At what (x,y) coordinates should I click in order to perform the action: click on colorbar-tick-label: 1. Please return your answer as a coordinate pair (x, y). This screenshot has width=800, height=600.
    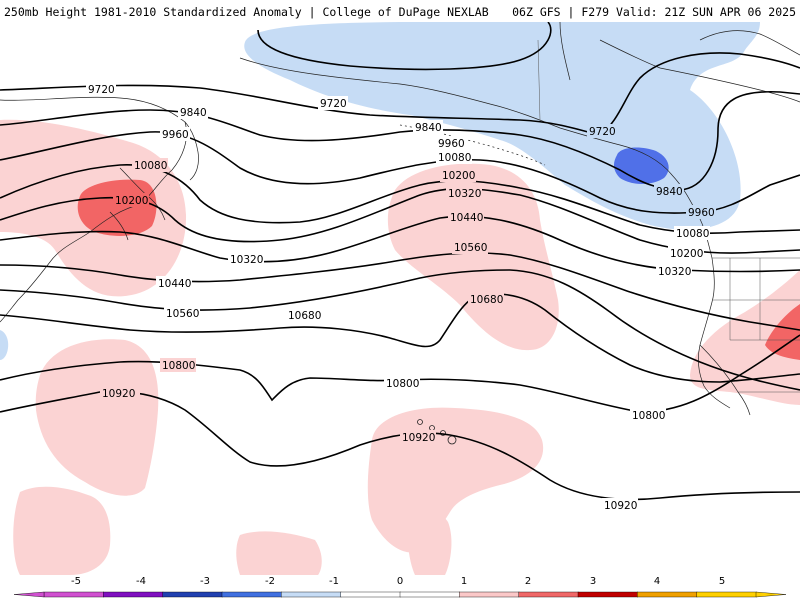
    Looking at the image, I should click on (464, 581).